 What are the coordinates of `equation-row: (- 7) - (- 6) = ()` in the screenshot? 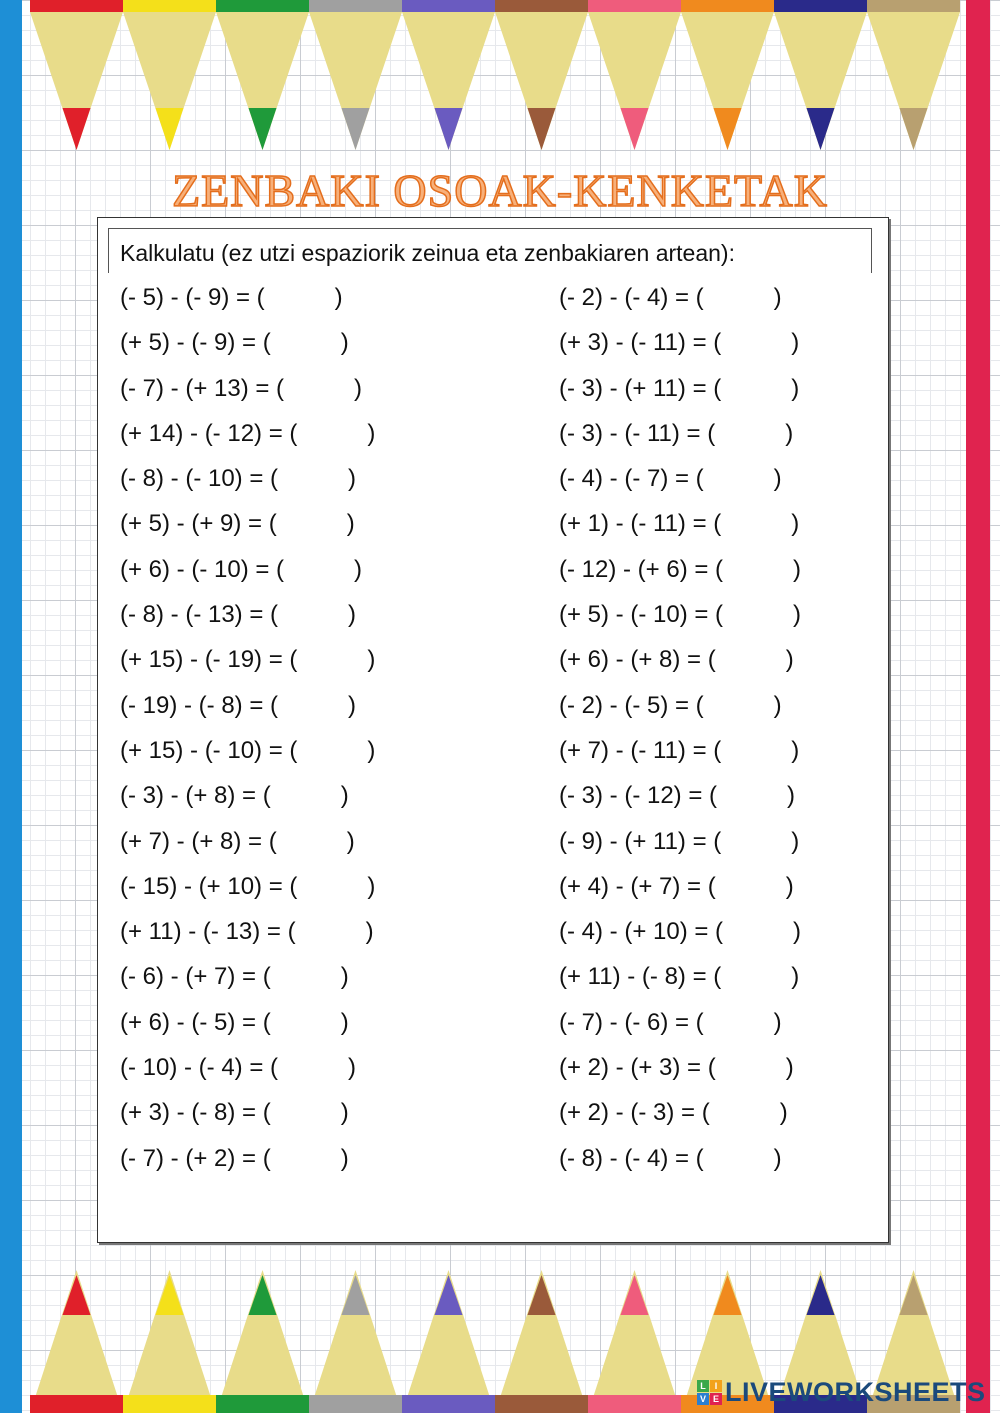 It's located at (680, 1031).